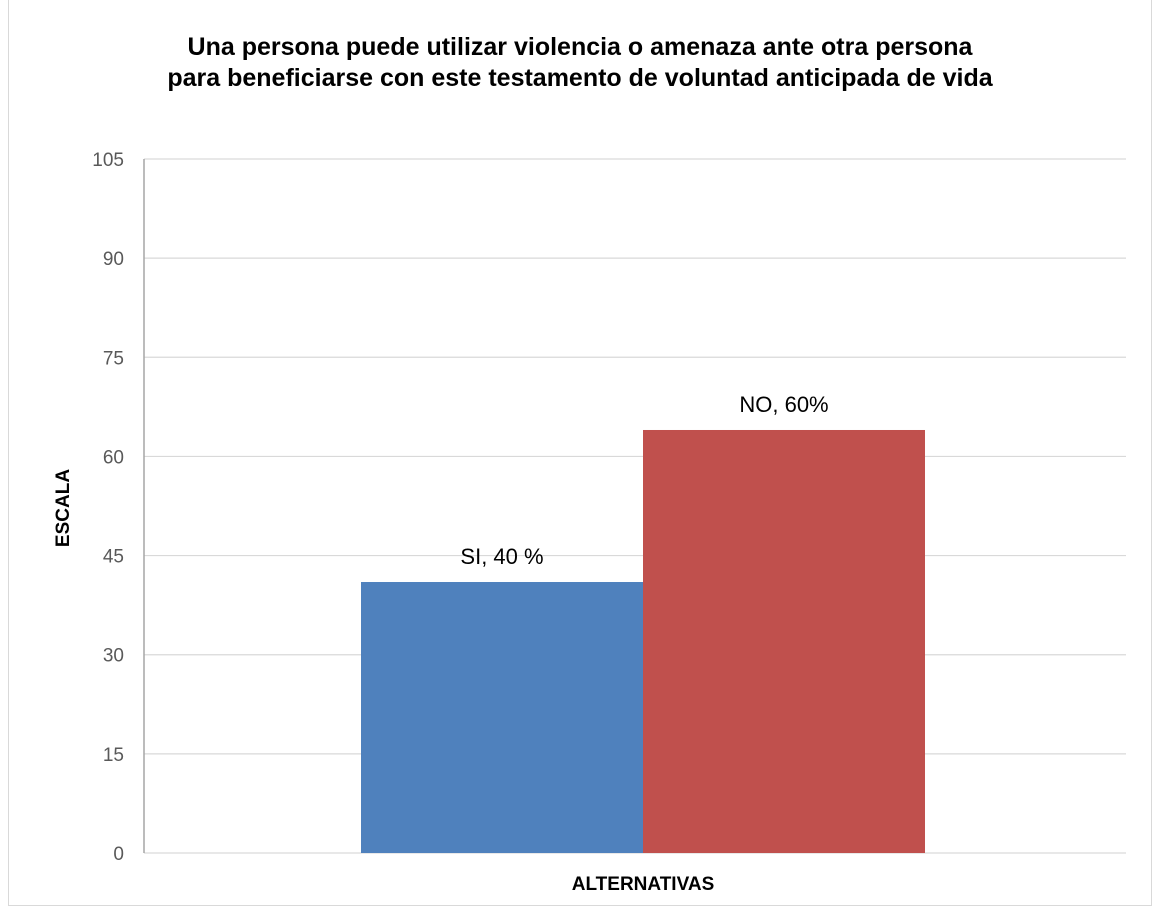  I want to click on y-tick-labels: 0 15 30 45 60 75 90 105, so click(108, 507).